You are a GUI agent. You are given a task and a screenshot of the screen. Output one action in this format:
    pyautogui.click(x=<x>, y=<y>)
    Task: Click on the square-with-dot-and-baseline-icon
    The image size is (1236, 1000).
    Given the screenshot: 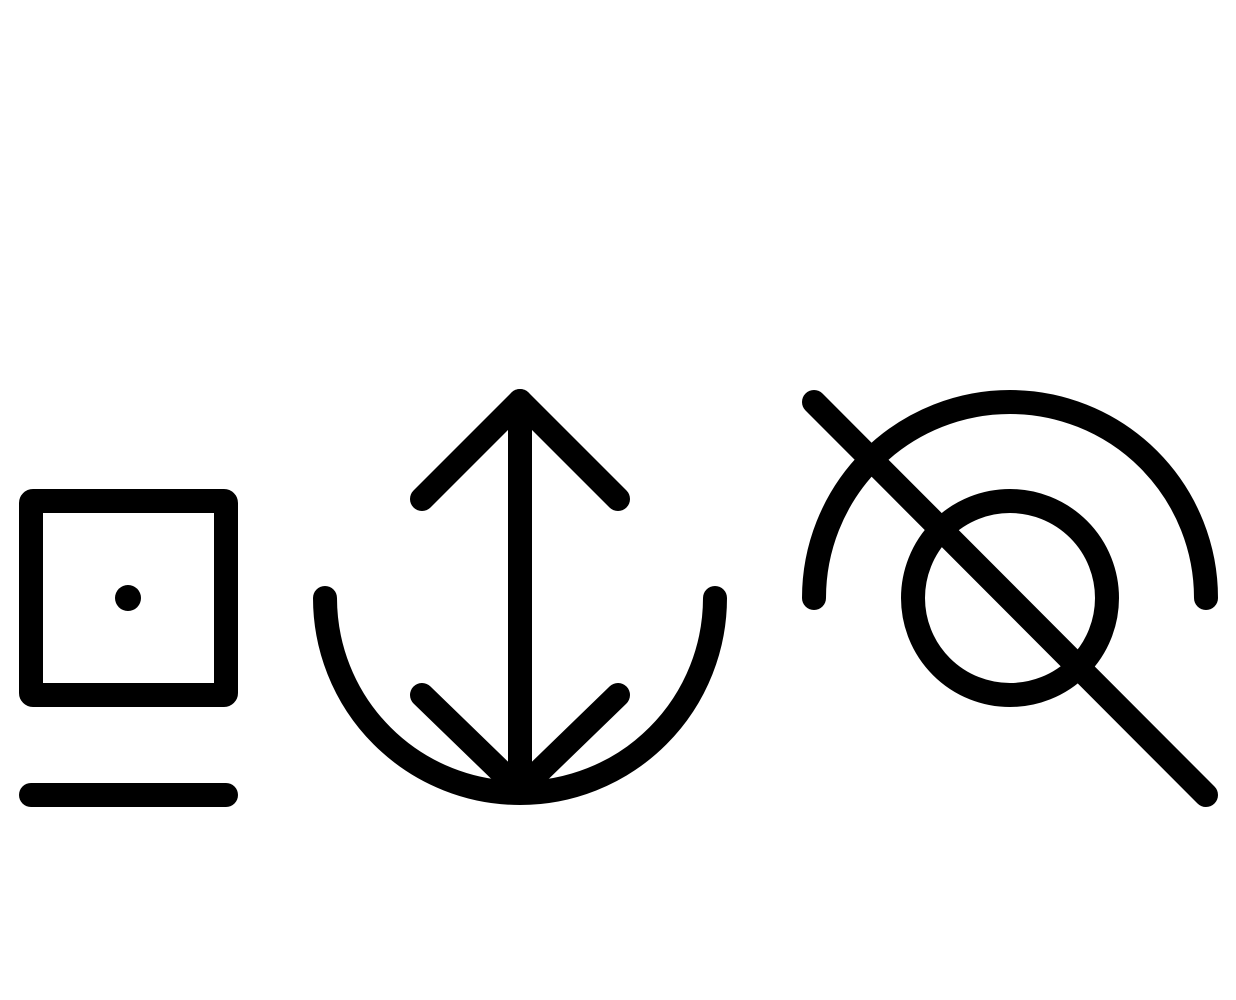 What is the action you would take?
    pyautogui.click(x=128, y=648)
    